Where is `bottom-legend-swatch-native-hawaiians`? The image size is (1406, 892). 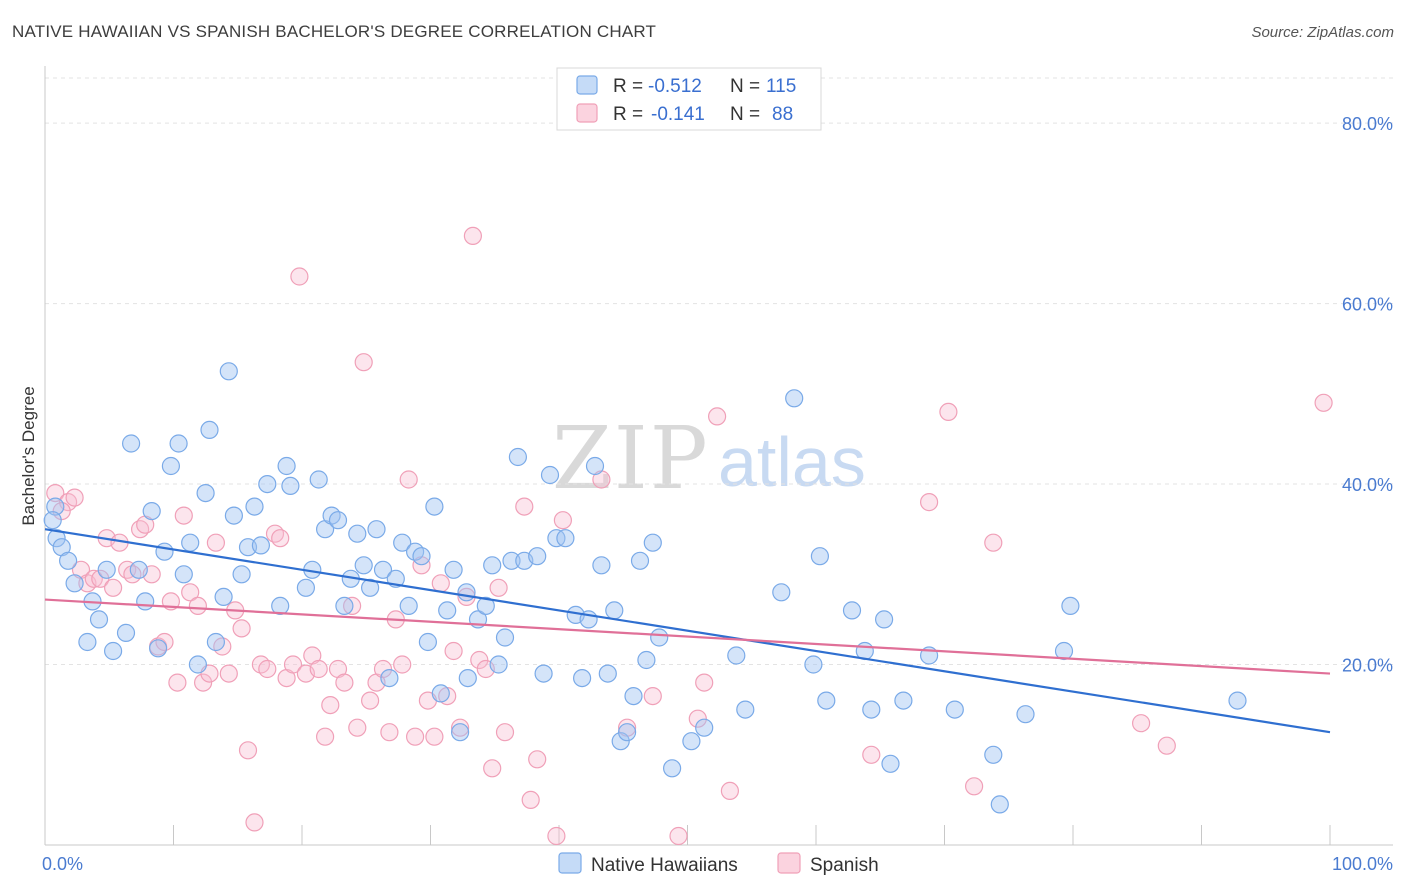
bottom-legend-swatch-native-hawaiians is located at coordinates (570, 863).